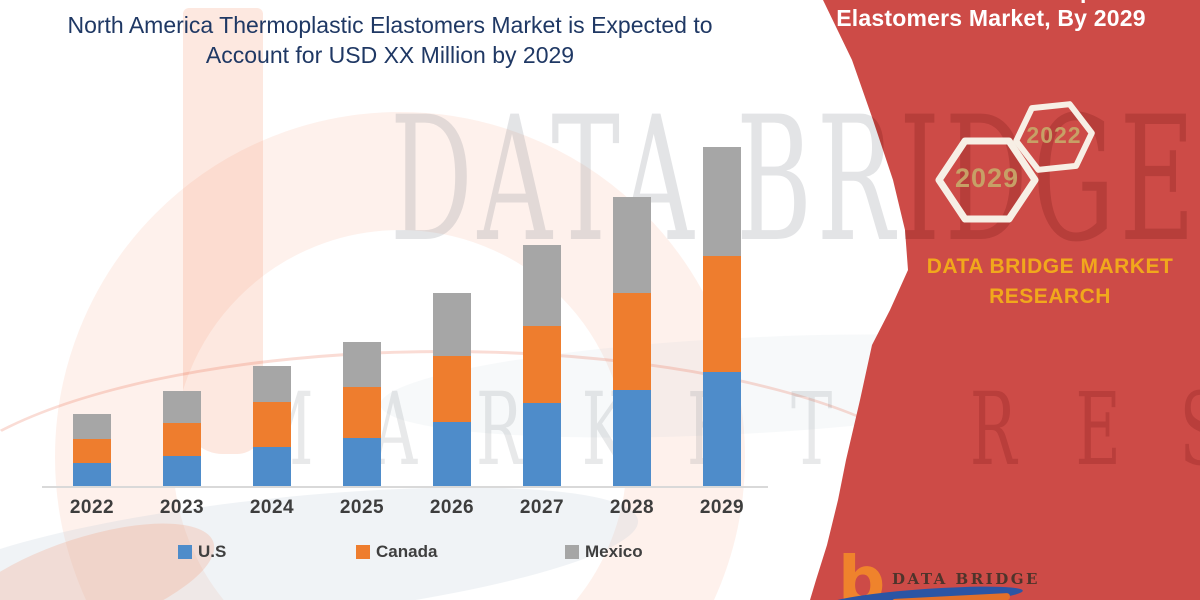 The image size is (1200, 600). What do you see at coordinates (722, 429) in the screenshot?
I see `bar-segment-2029-U.S` at bounding box center [722, 429].